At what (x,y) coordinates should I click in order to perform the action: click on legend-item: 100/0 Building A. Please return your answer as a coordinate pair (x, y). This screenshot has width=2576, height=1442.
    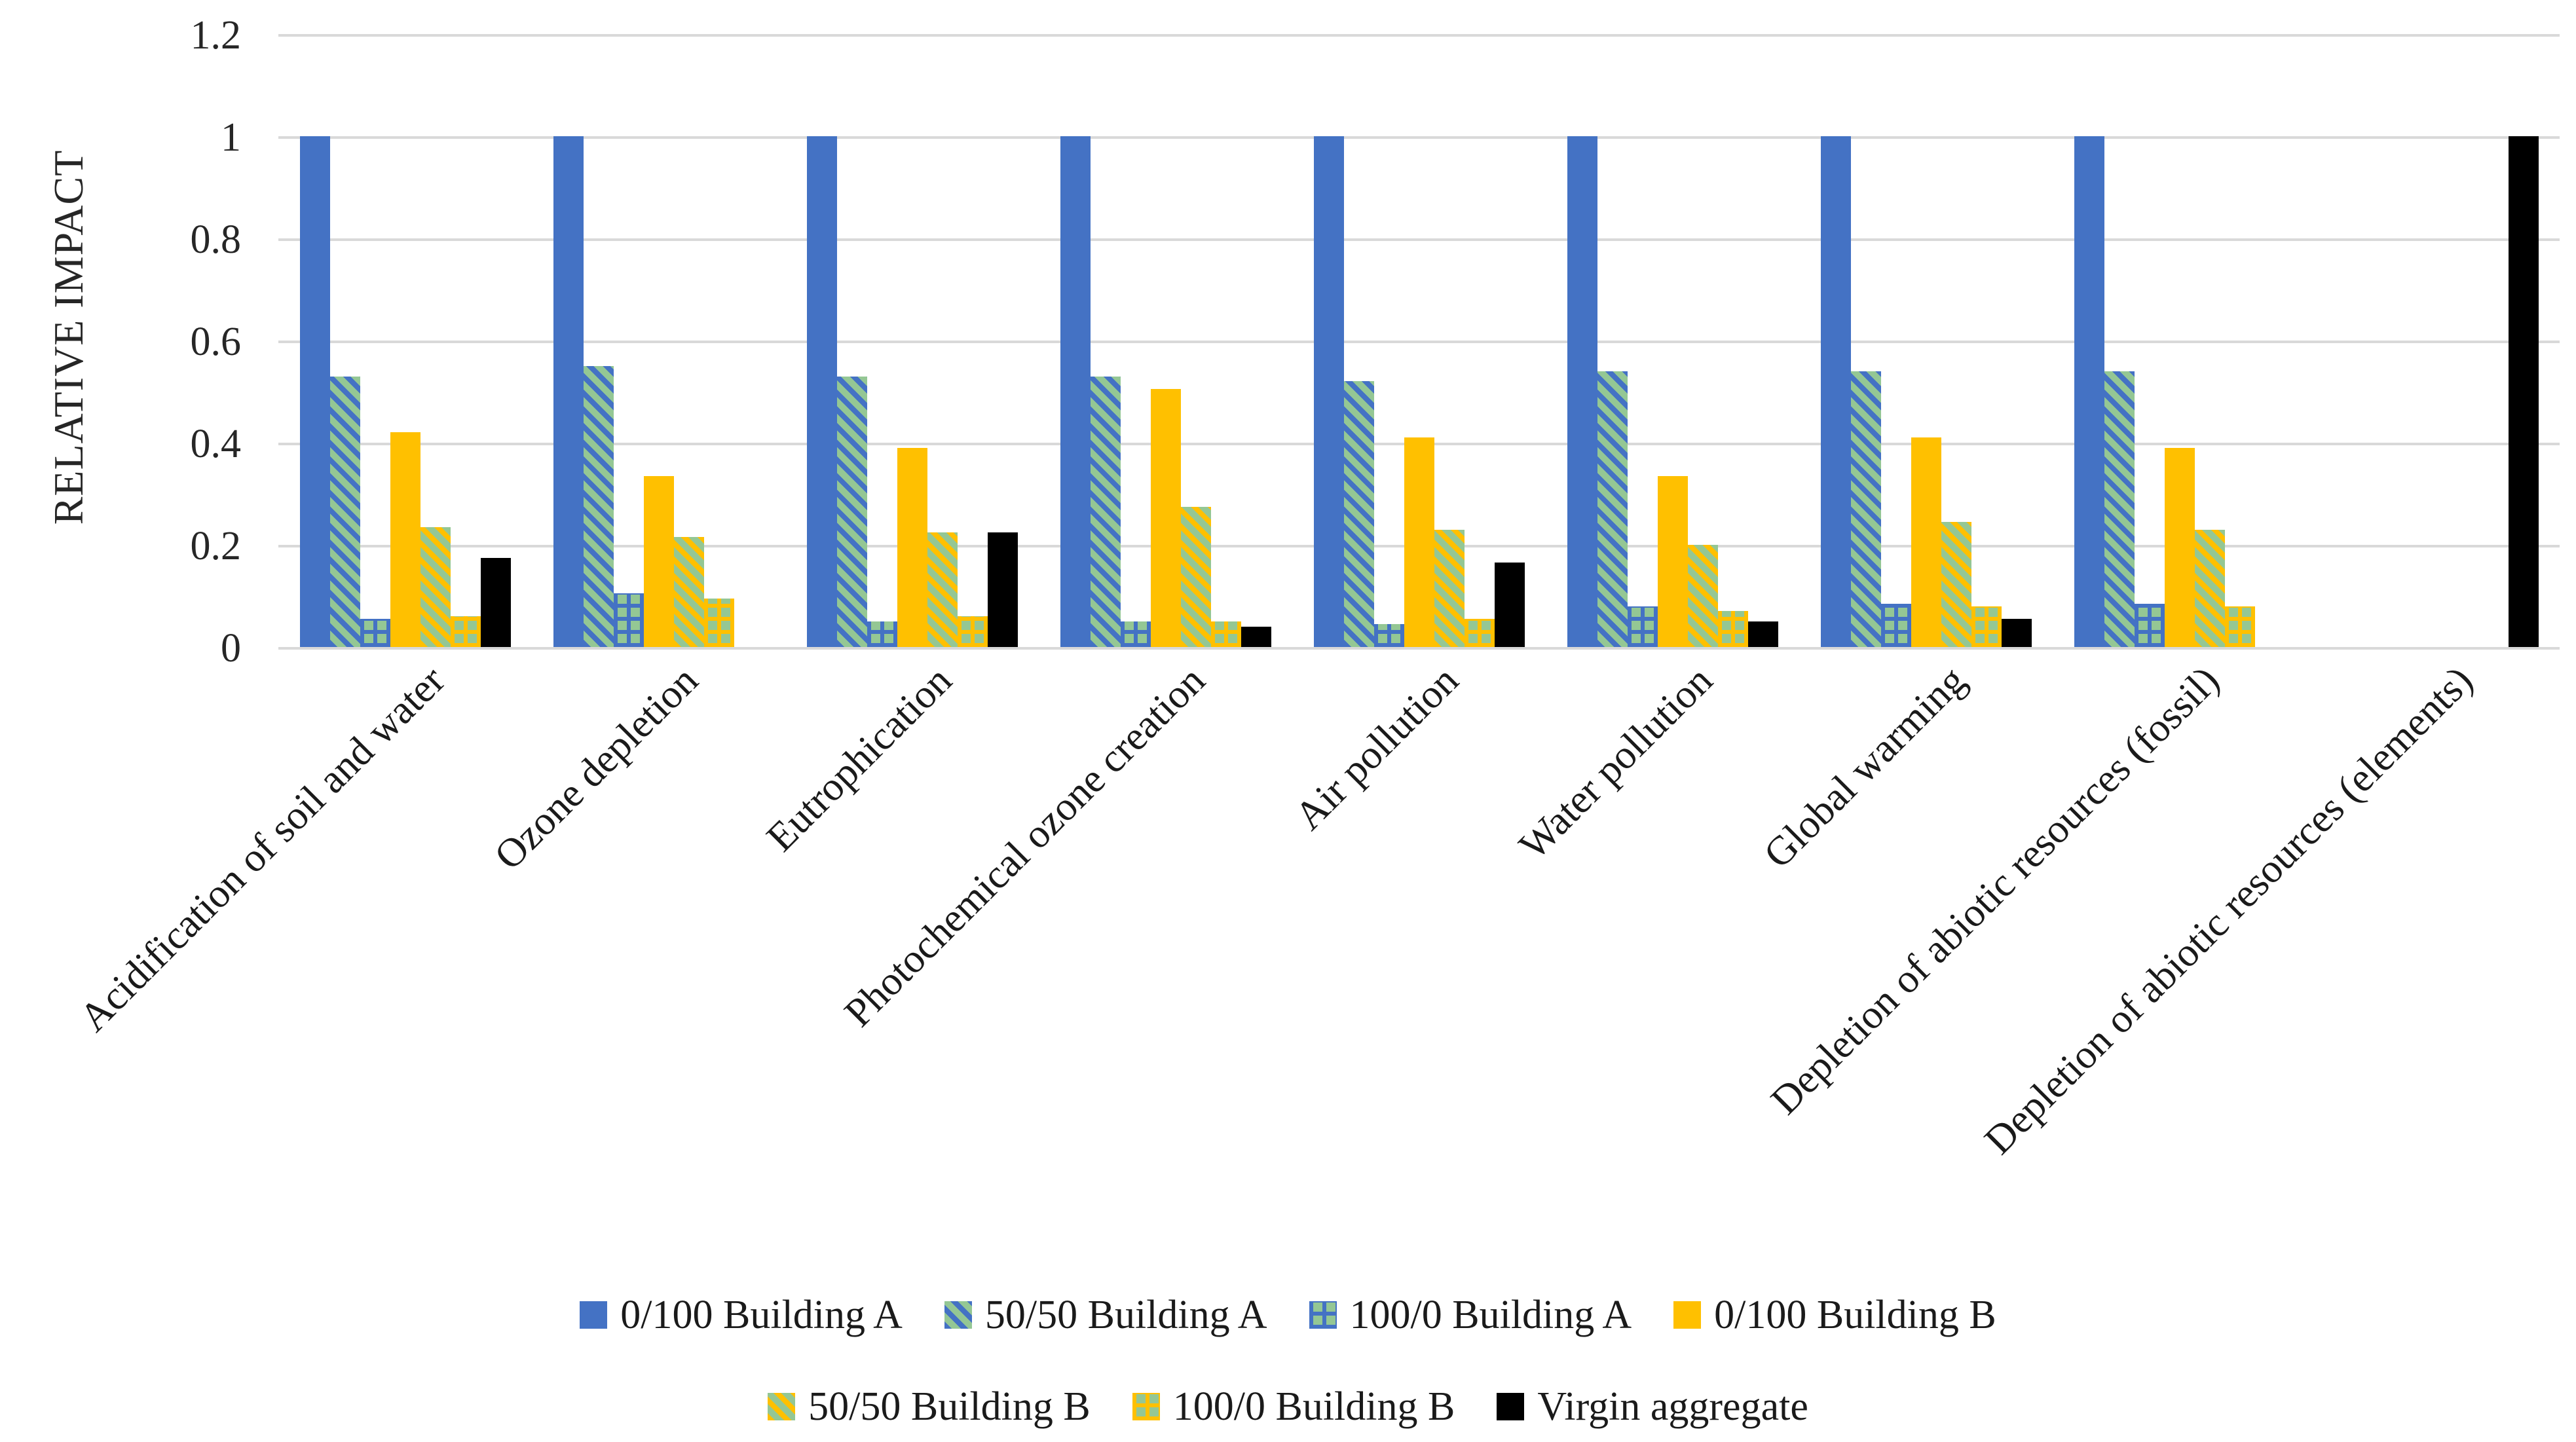
    Looking at the image, I should click on (1470, 1315).